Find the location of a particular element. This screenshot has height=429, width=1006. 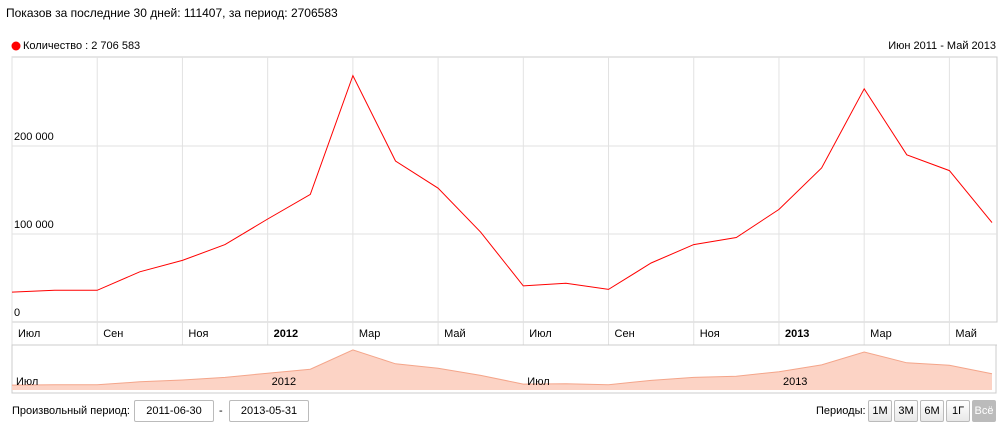

navigator-area is located at coordinates (502, 369).